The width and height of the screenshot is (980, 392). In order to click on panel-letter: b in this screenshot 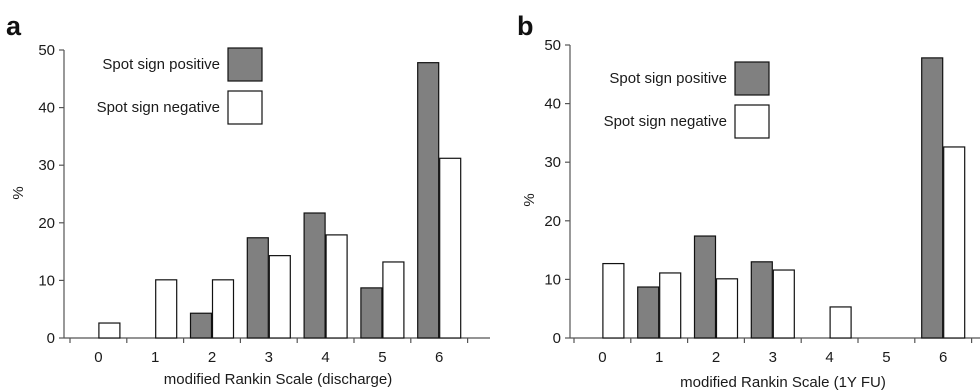, I will do `click(525, 26)`.